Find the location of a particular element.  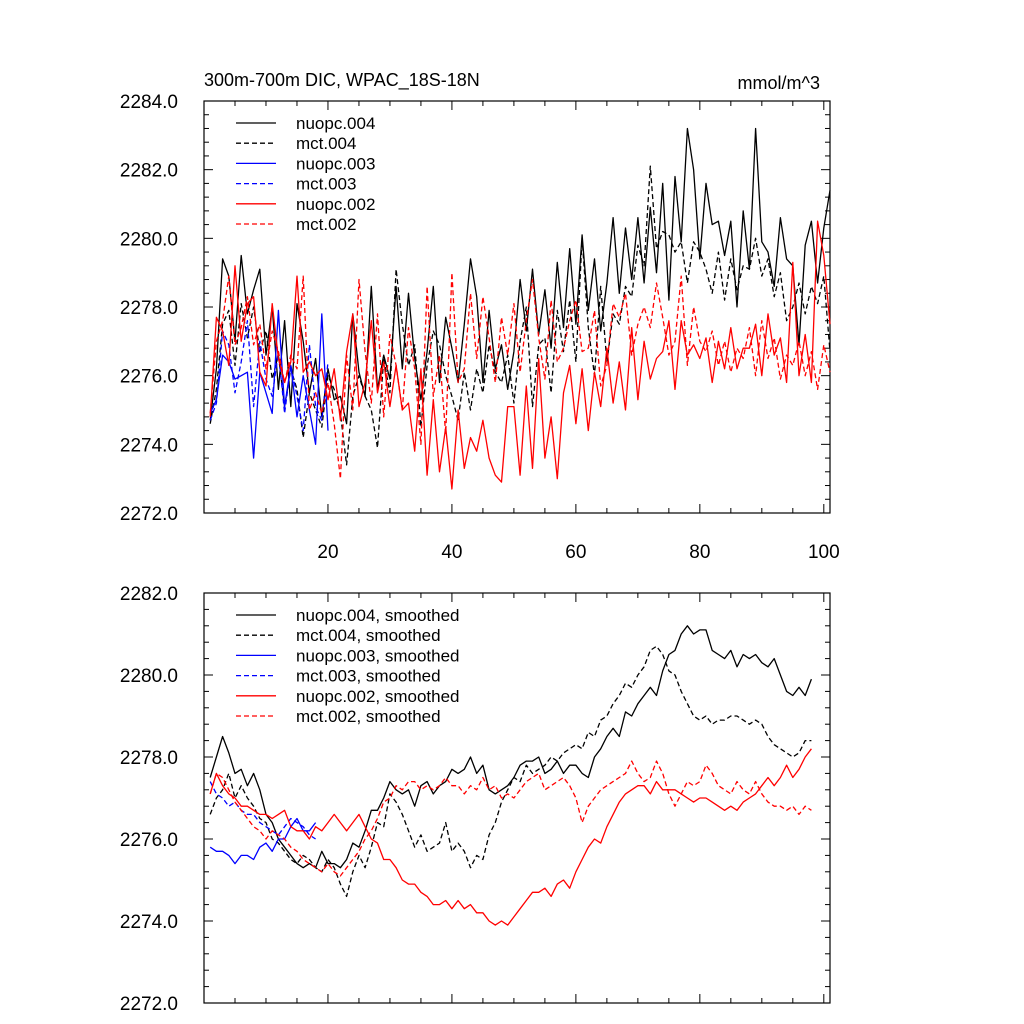

x-tick-label: 80 is located at coordinates (699, 552).